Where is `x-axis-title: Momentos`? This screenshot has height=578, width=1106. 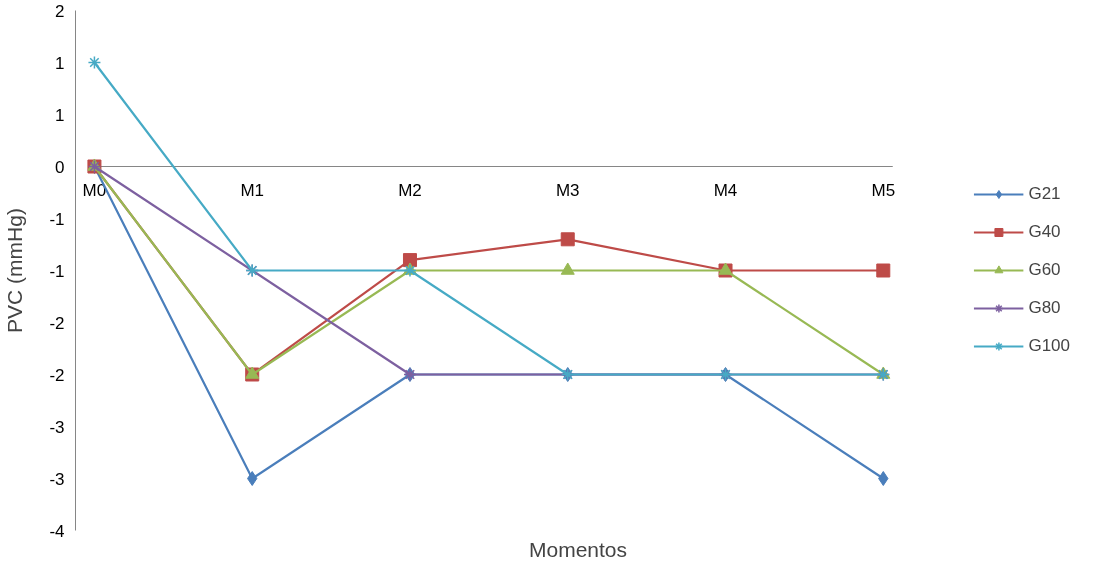
x-axis-title: Momentos is located at coordinates (578, 549).